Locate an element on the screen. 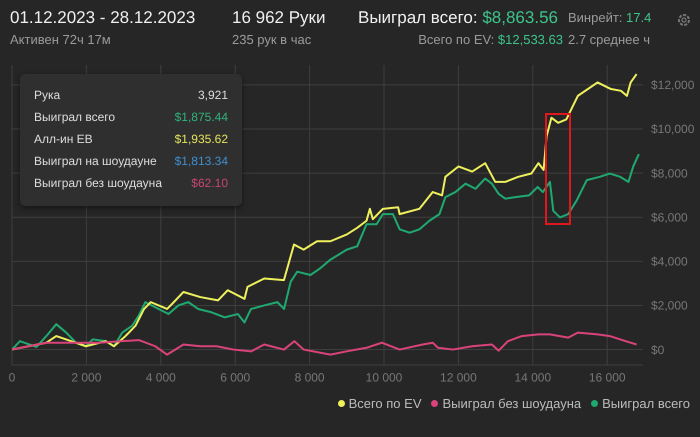  text: 17.4 is located at coordinates (639, 17).